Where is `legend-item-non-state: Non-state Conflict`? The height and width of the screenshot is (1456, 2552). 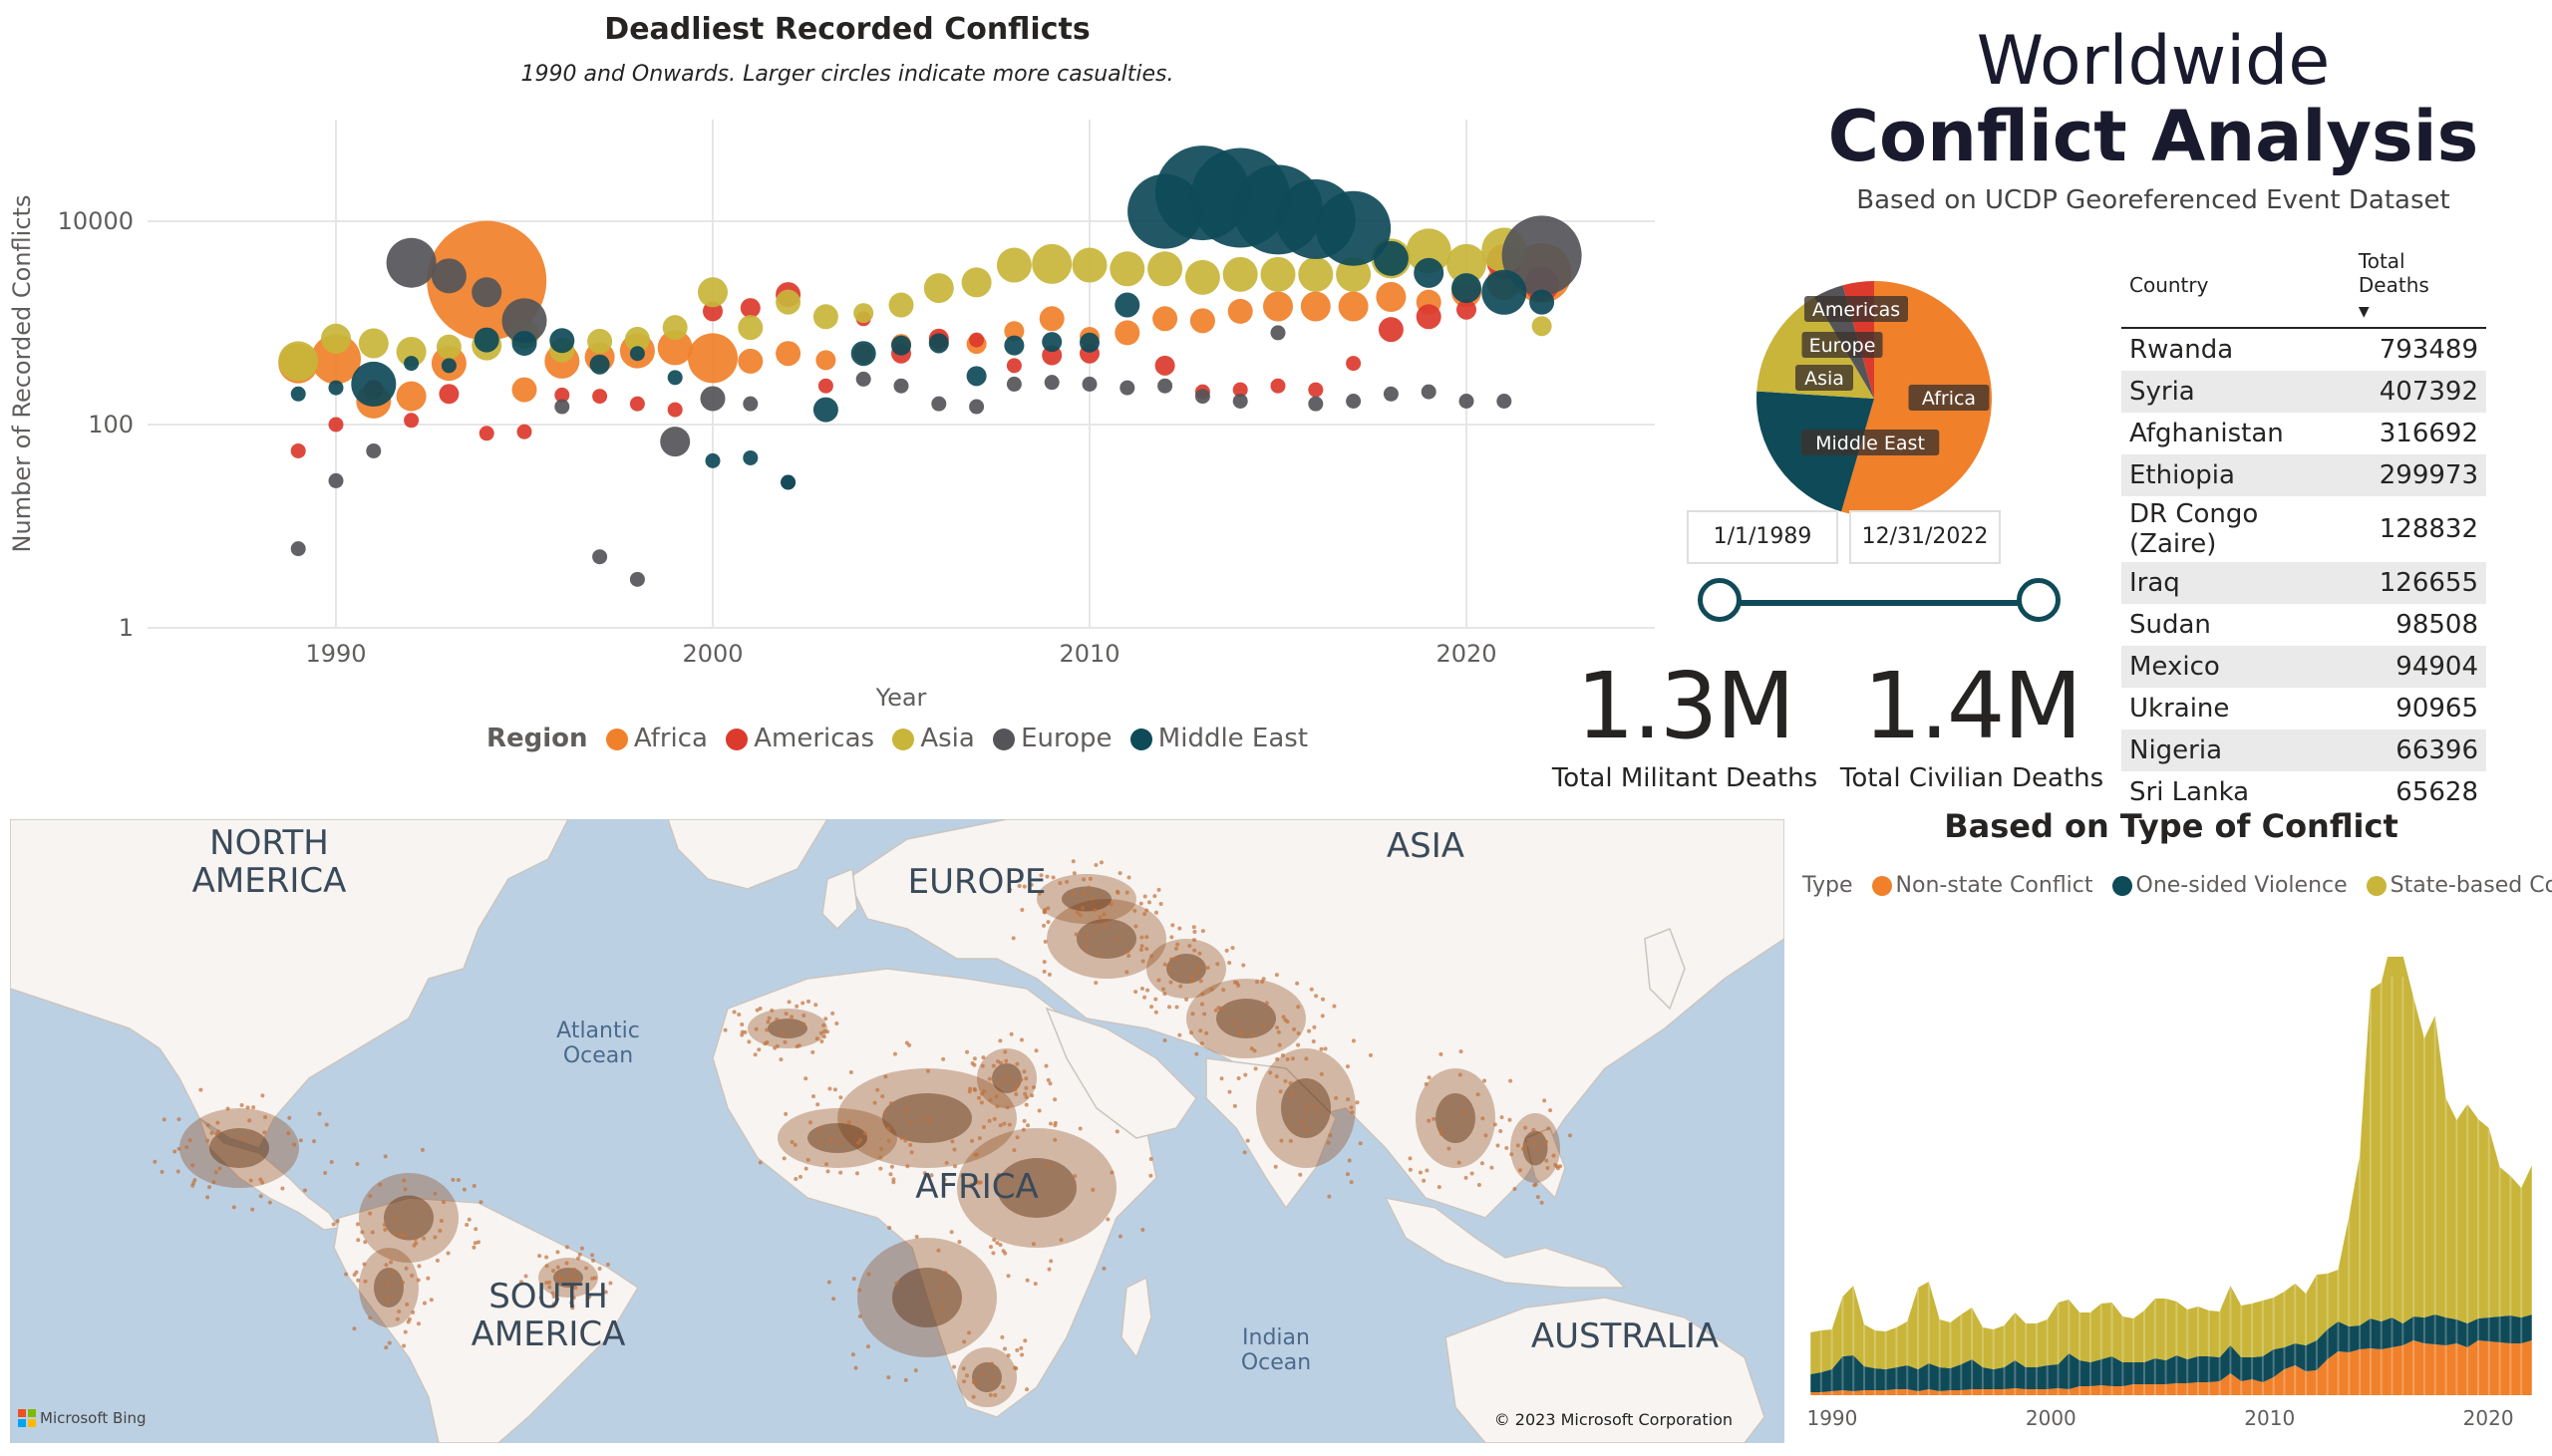 legend-item-non-state: Non-state Conflict is located at coordinates (1994, 885).